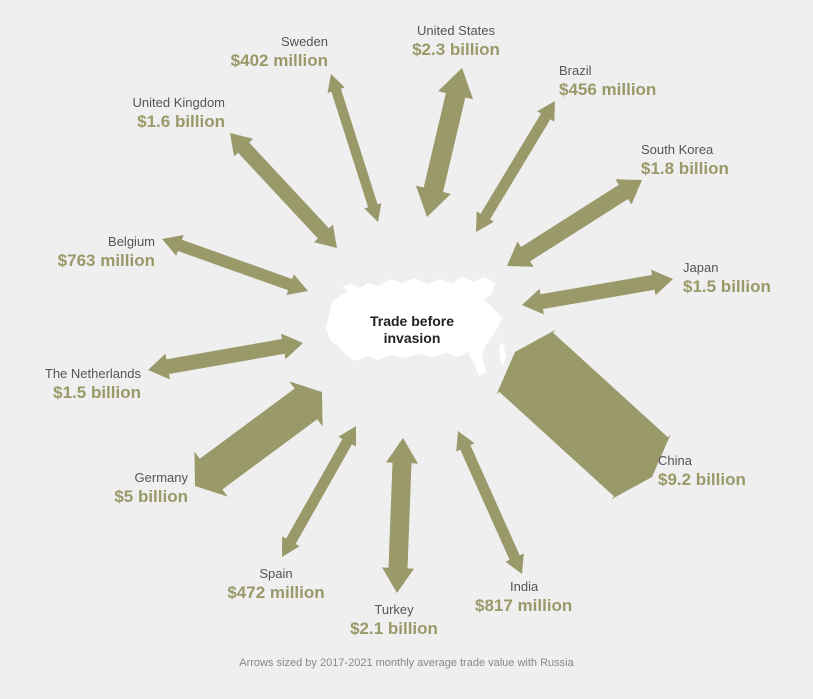  Describe the element at coordinates (575, 70) in the screenshot. I see `partner-name: Brazil` at that location.